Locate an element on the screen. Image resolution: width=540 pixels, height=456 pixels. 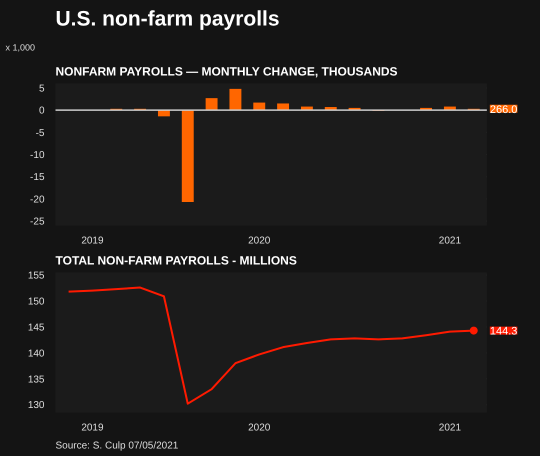
y-tick-label: 5 is located at coordinates (41, 88).